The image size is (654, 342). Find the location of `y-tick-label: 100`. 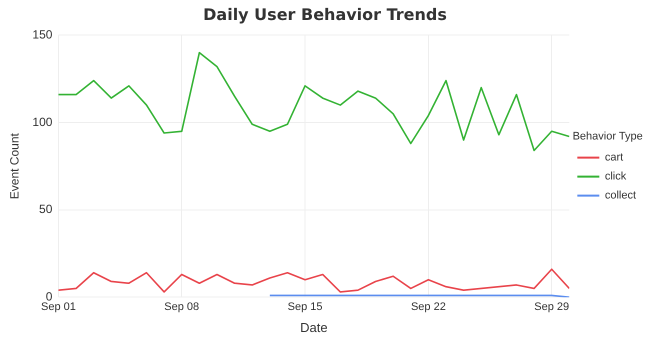

y-tick-label: 100 is located at coordinates (42, 121).